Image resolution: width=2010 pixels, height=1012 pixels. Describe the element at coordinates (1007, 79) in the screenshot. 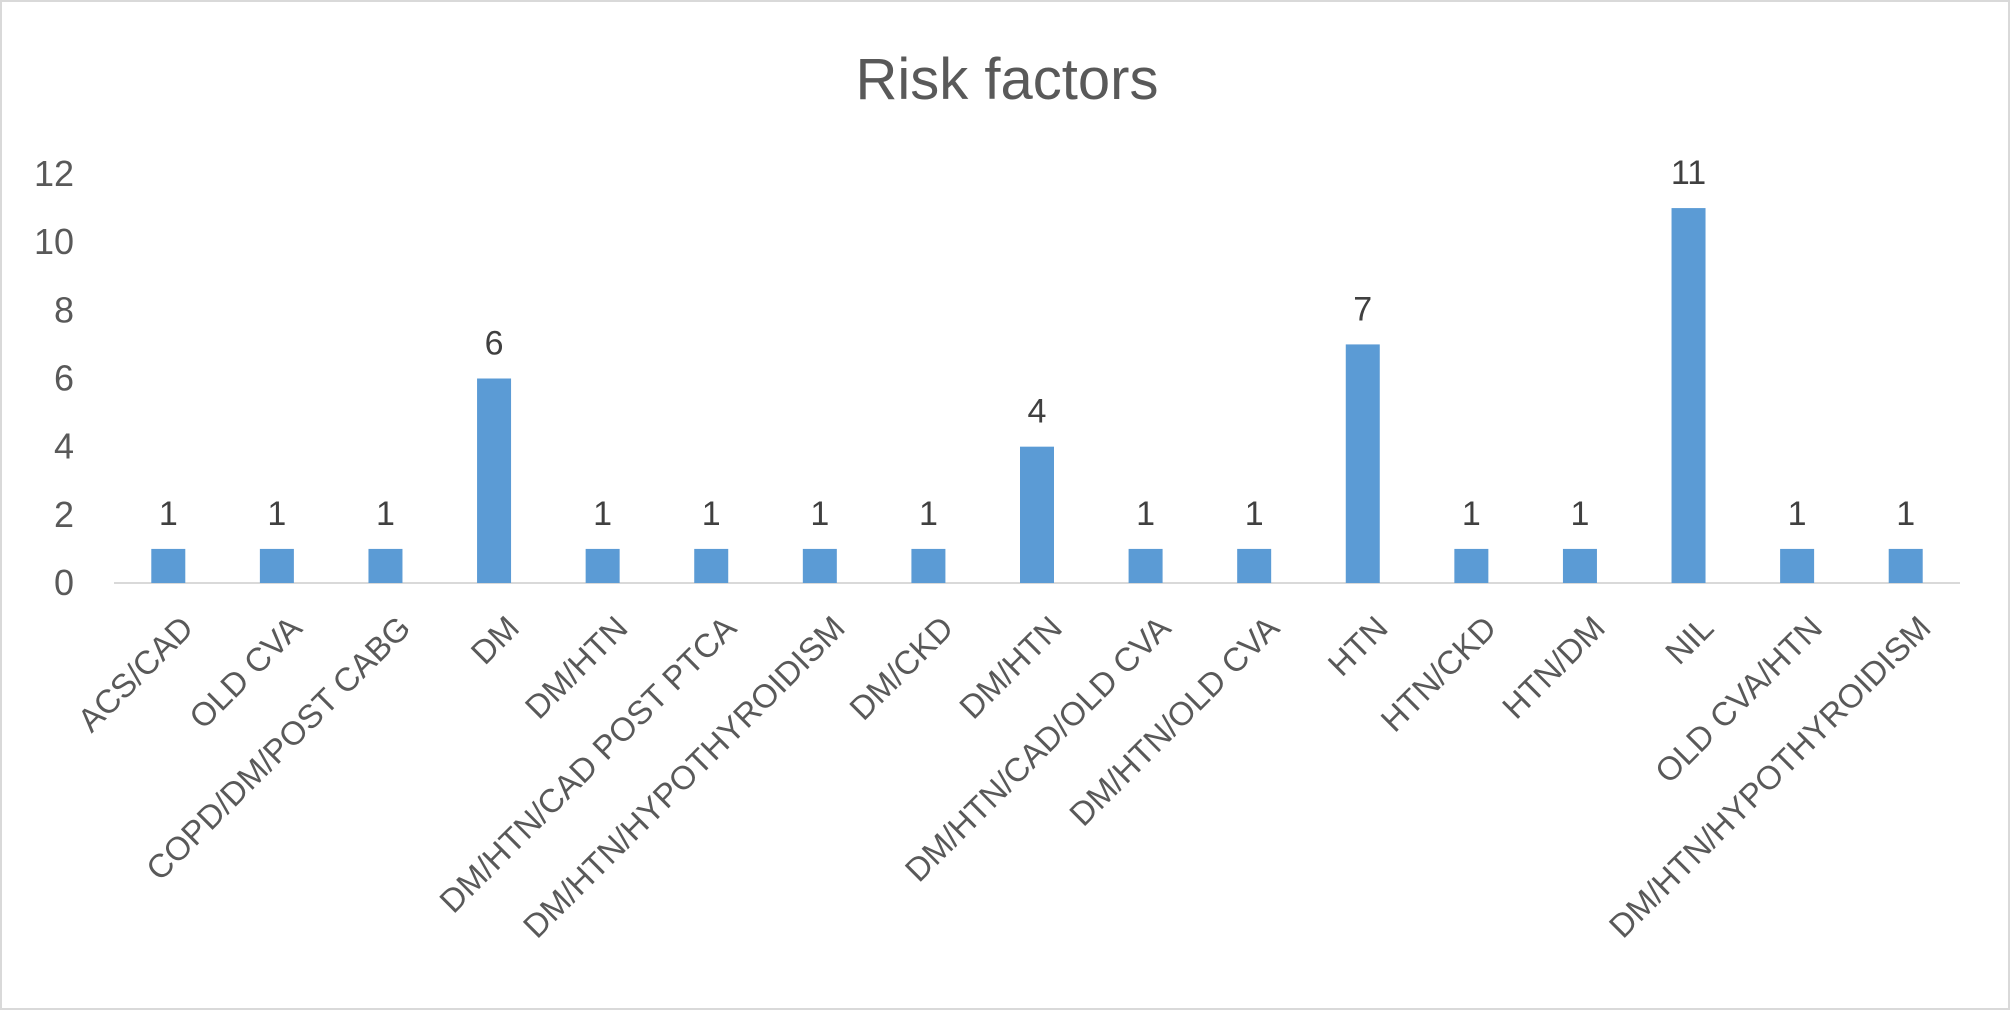

I see `chart-title: Risk factors` at that location.